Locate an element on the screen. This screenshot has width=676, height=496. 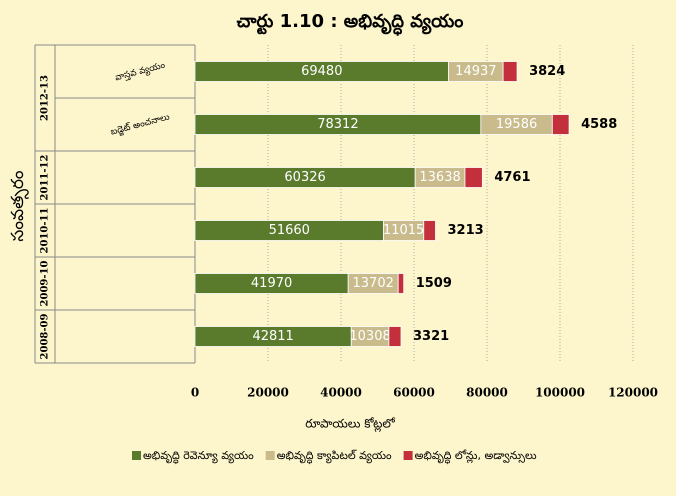
year-label: 2010-11 is located at coordinates (45, 231).